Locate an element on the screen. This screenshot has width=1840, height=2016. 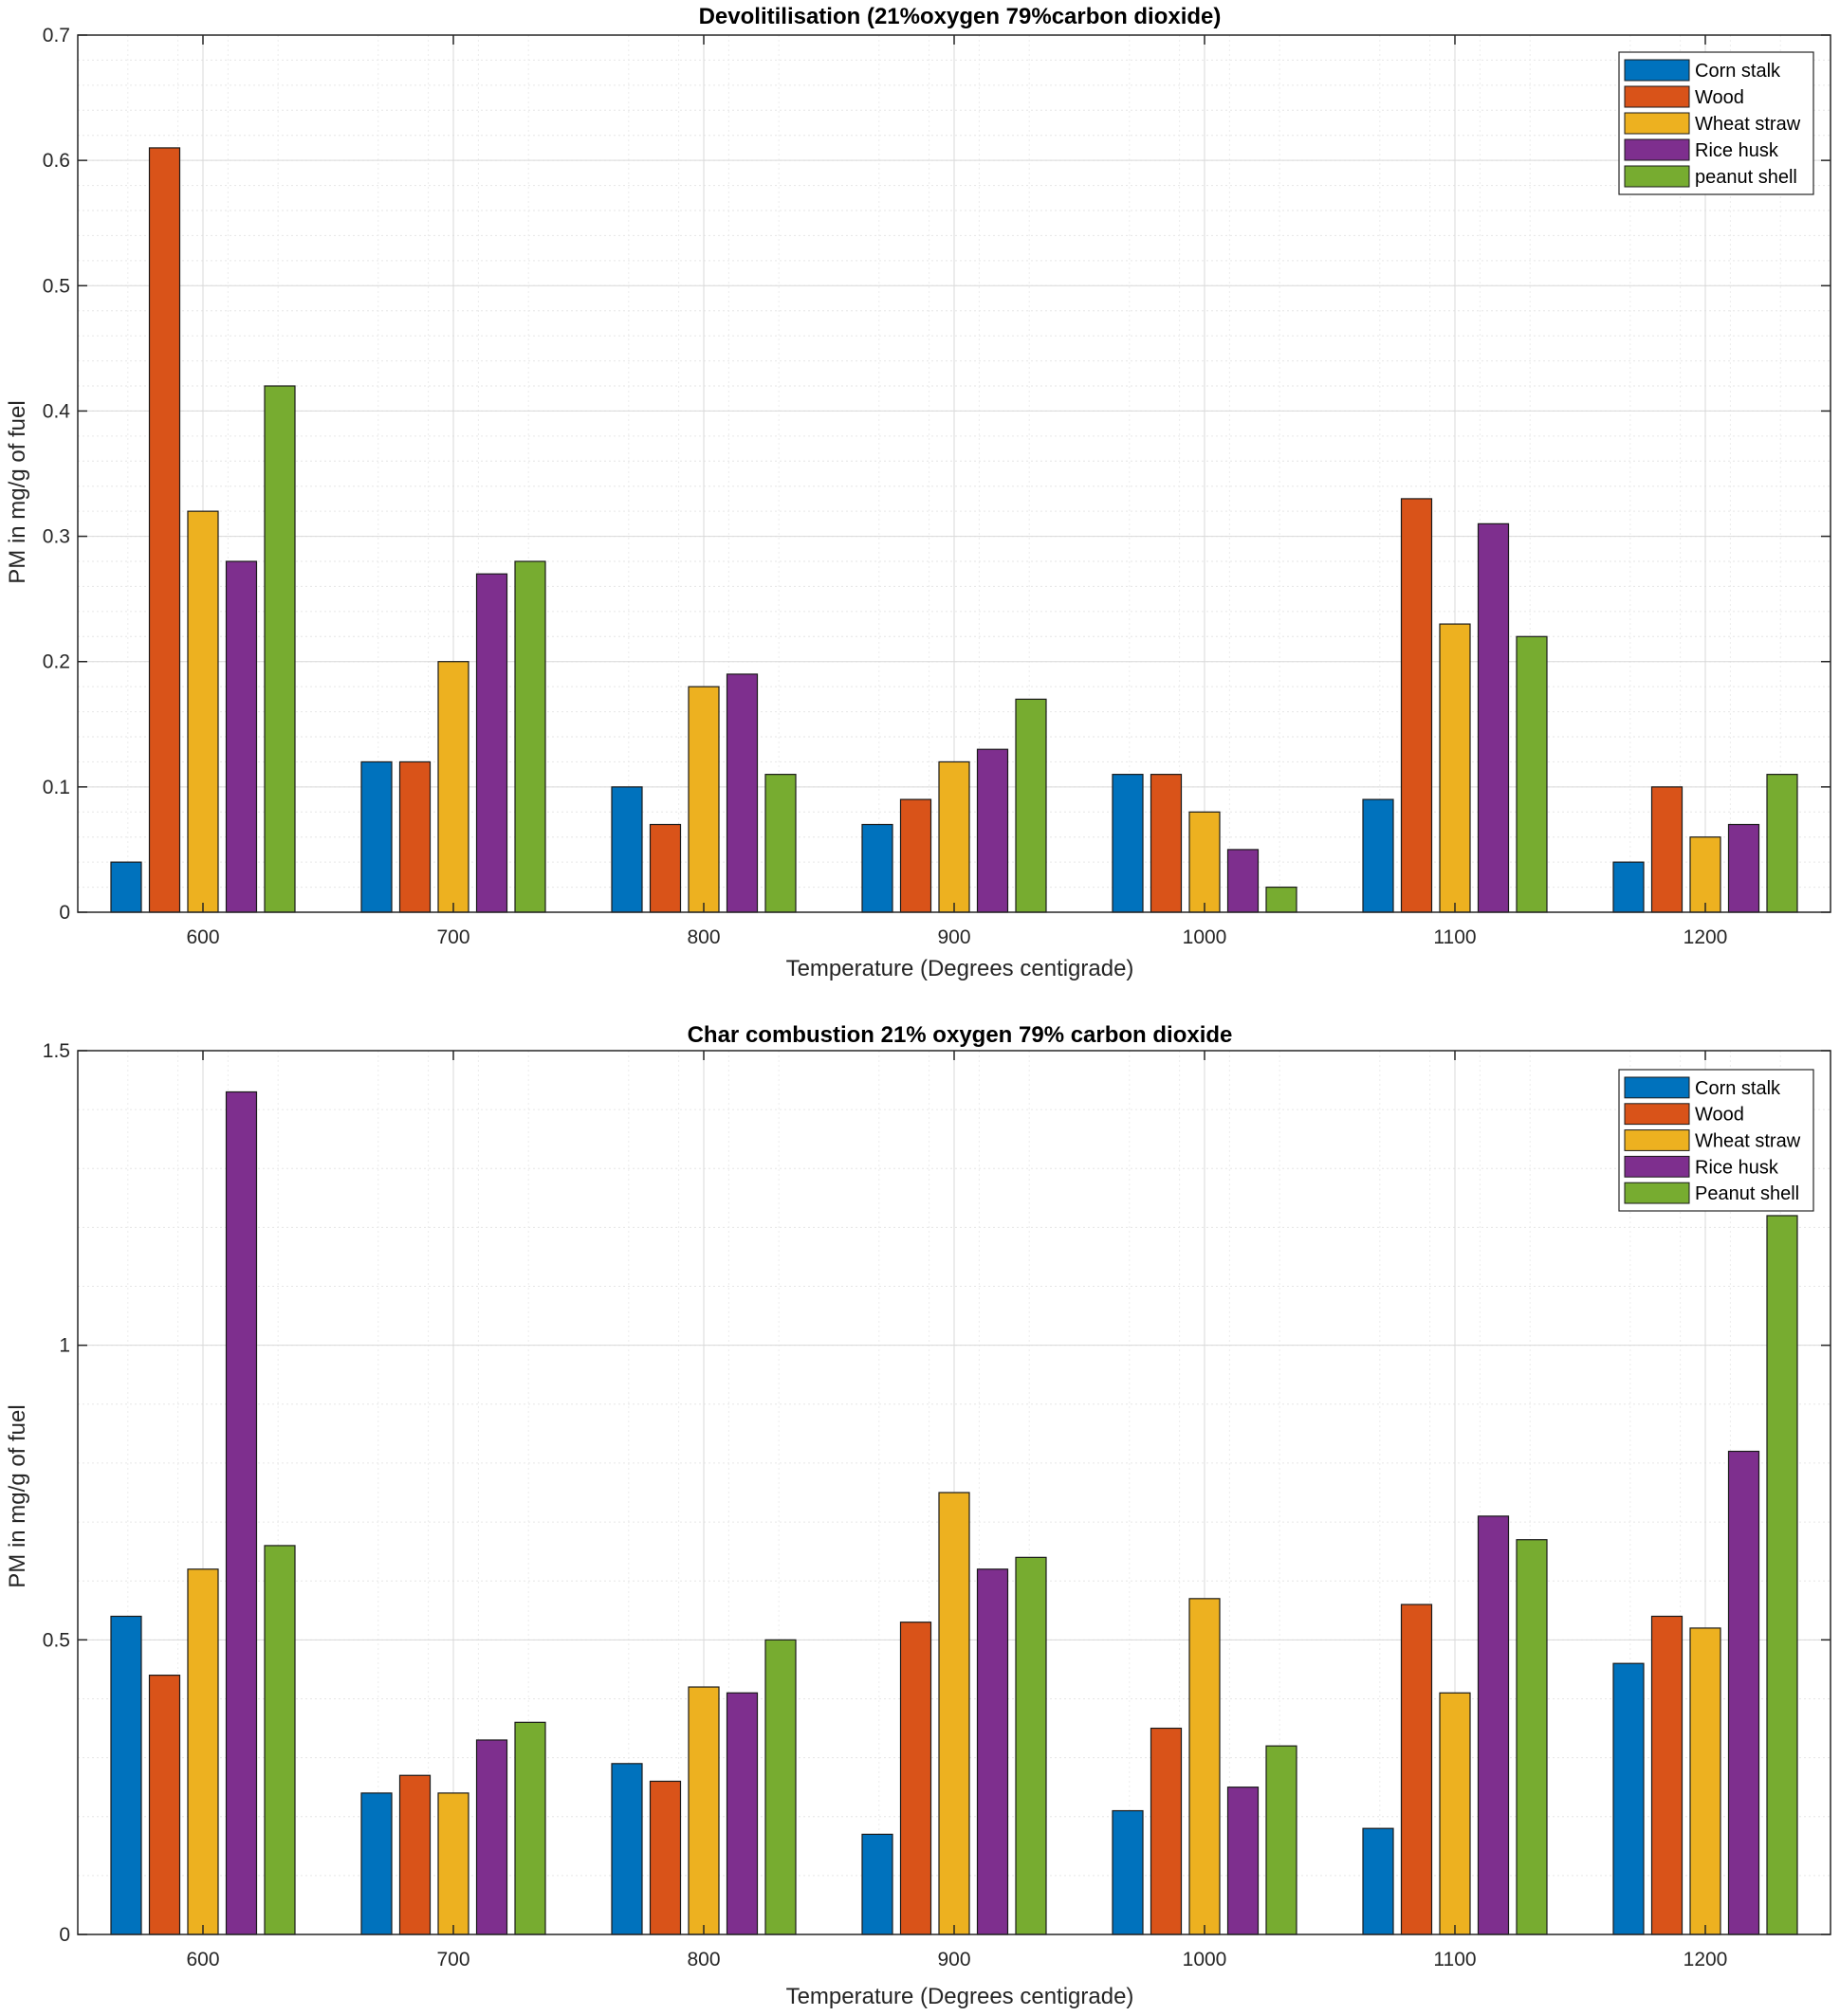
y-tick-label: 0.4 is located at coordinates (57, 411).